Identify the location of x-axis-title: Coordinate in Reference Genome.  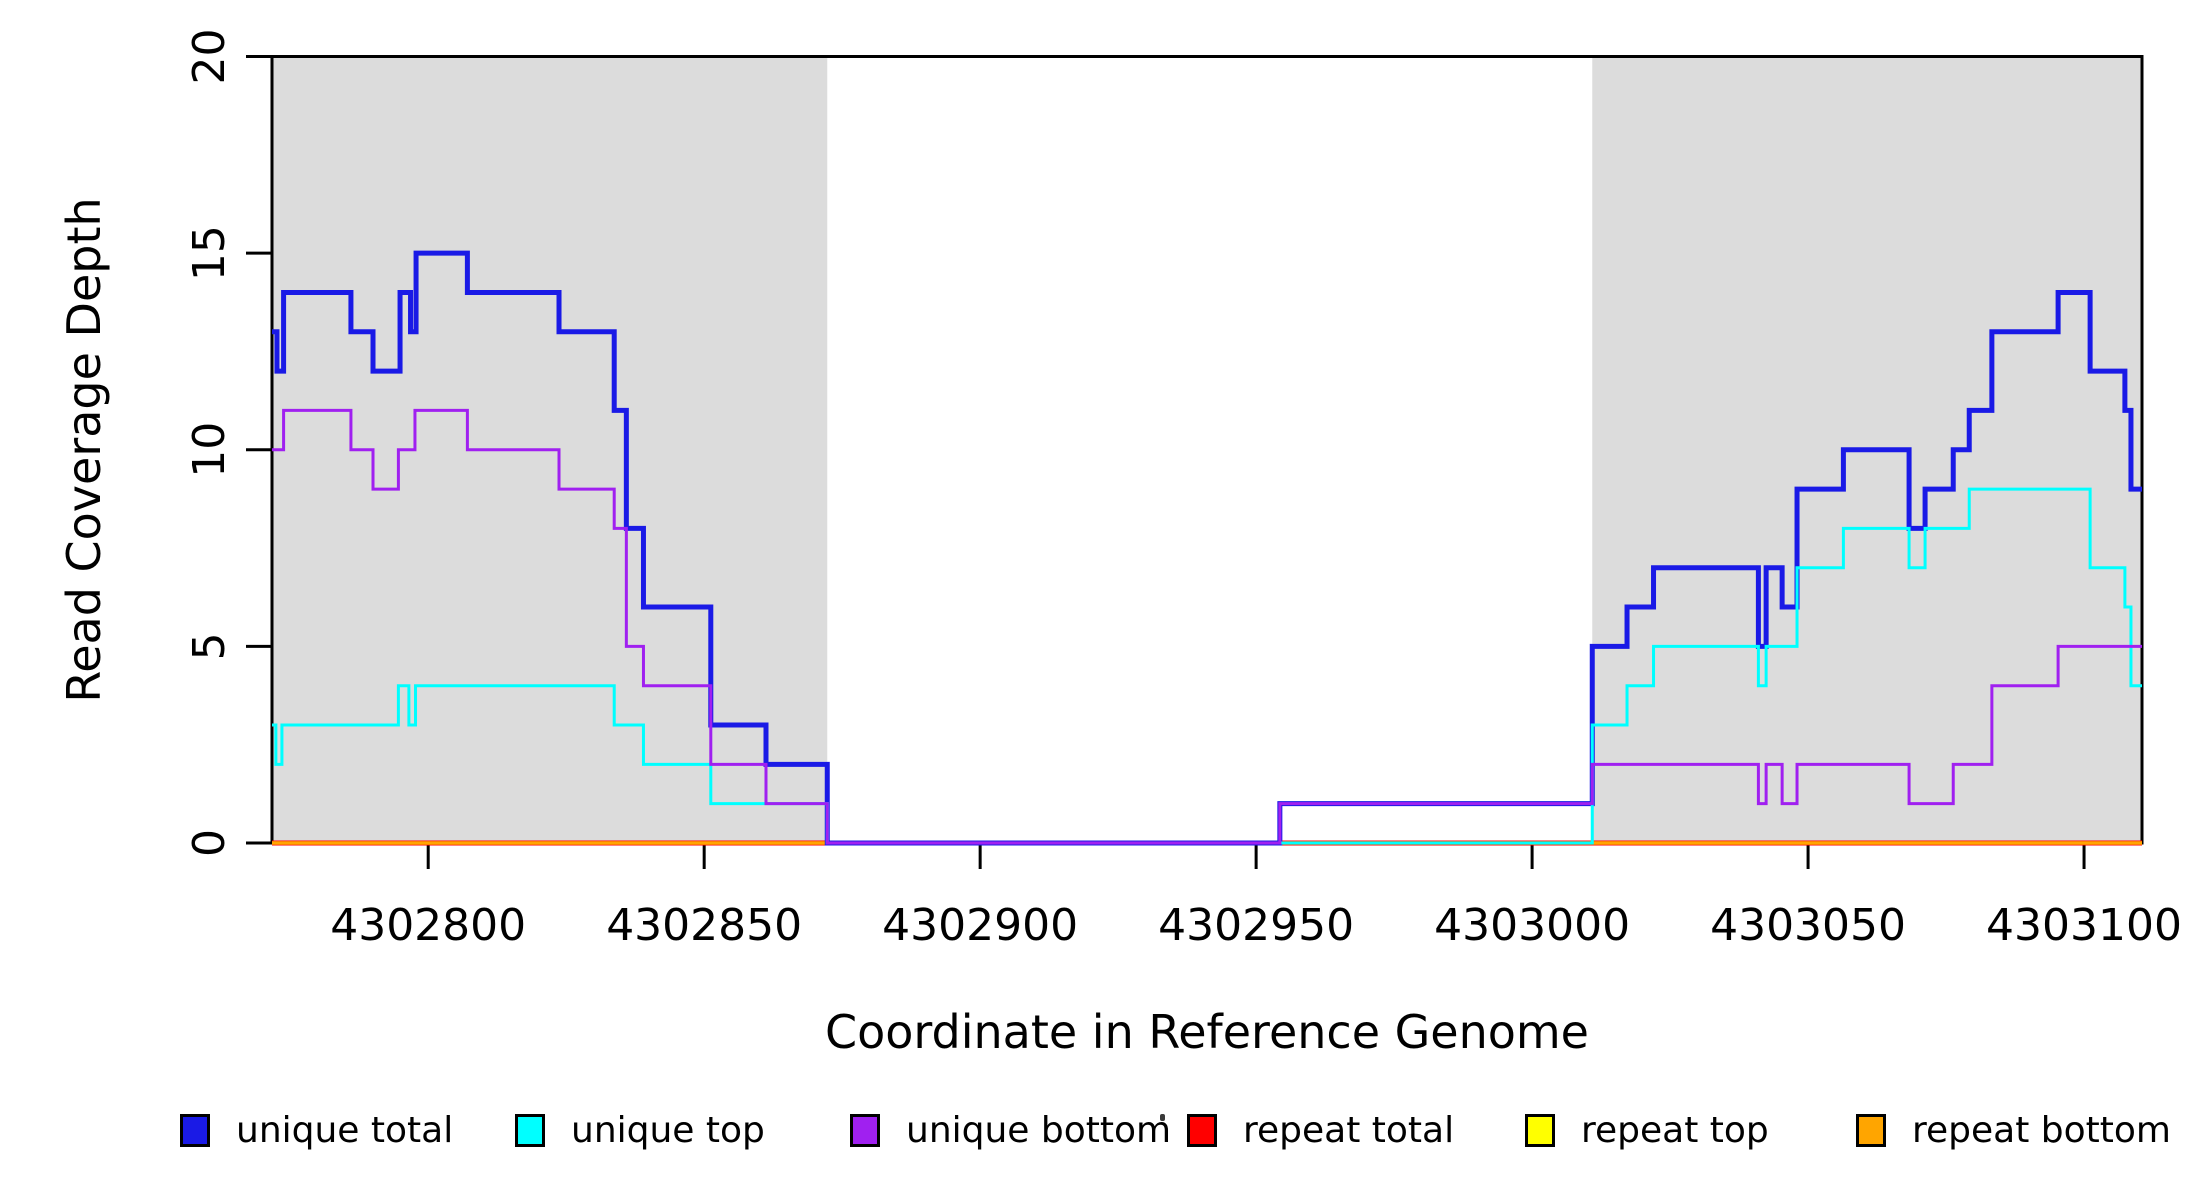
(1207, 1032).